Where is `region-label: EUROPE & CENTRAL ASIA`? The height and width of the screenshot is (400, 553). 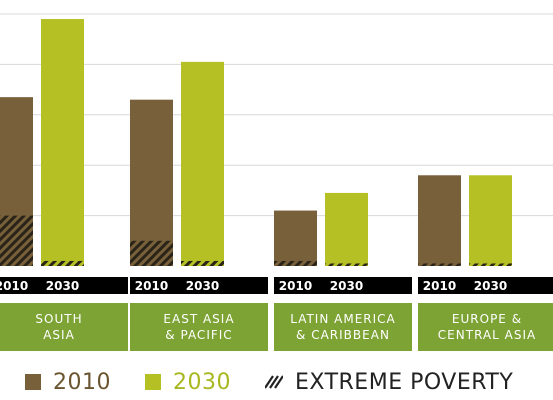 region-label: EUROPE & CENTRAL ASIA is located at coordinates (485, 327).